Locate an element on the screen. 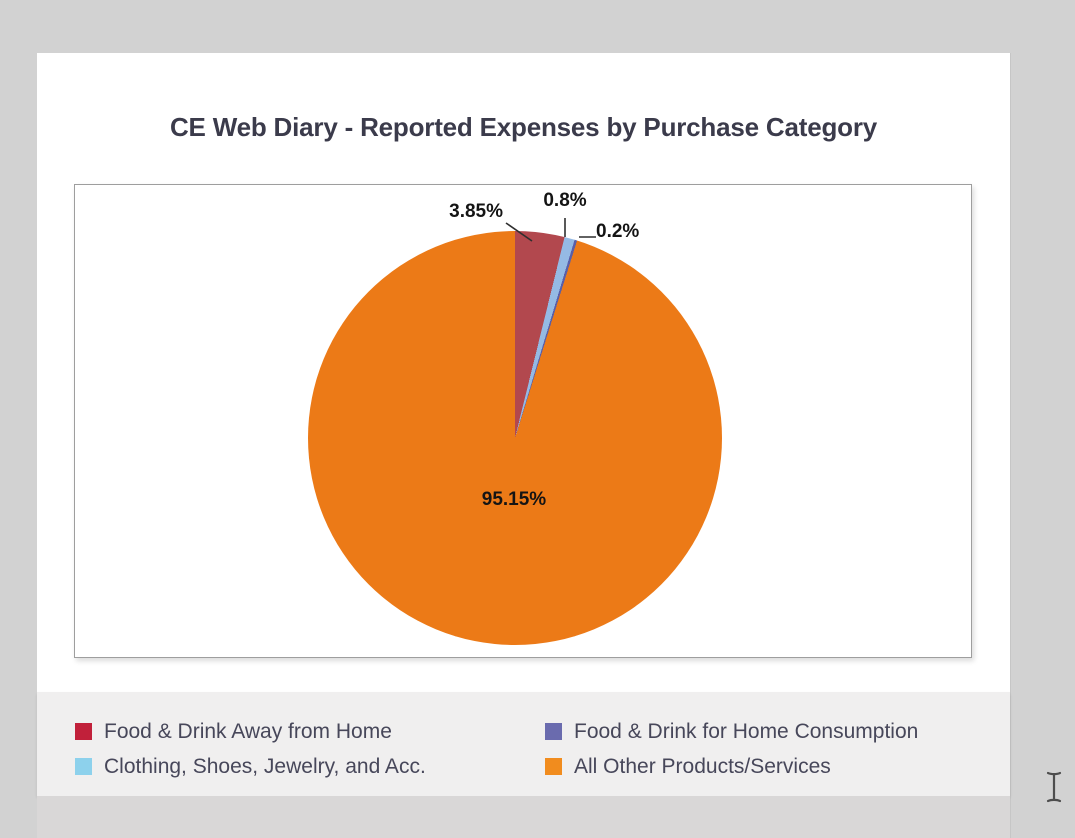 The image size is (1075, 838). legend-item-all-other: All Other Products/Services is located at coordinates (777, 766).